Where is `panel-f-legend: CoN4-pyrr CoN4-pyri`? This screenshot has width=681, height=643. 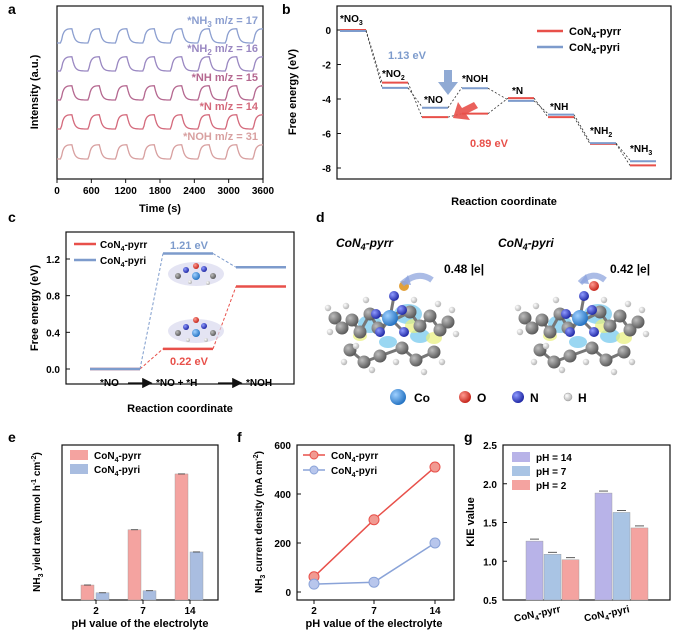
panel-f-legend: CoN4-pyrr CoN4-pyri is located at coordinates (340, 464).